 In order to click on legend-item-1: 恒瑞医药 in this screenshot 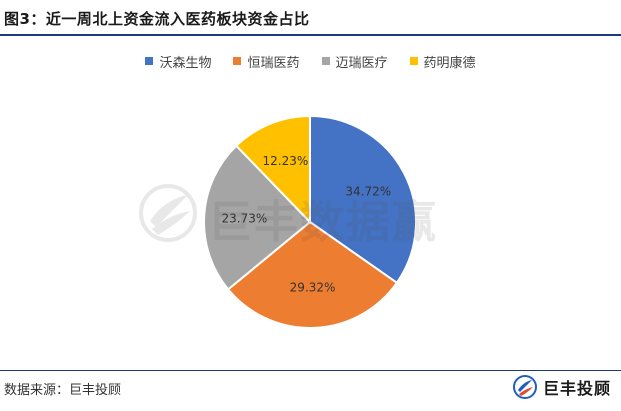, I will do `click(266, 61)`.